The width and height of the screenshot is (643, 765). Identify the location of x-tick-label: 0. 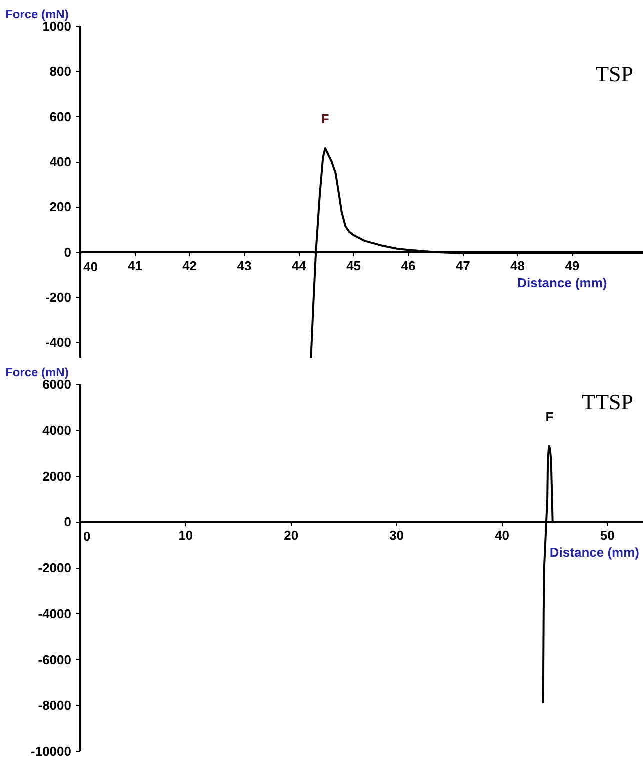
(87, 536).